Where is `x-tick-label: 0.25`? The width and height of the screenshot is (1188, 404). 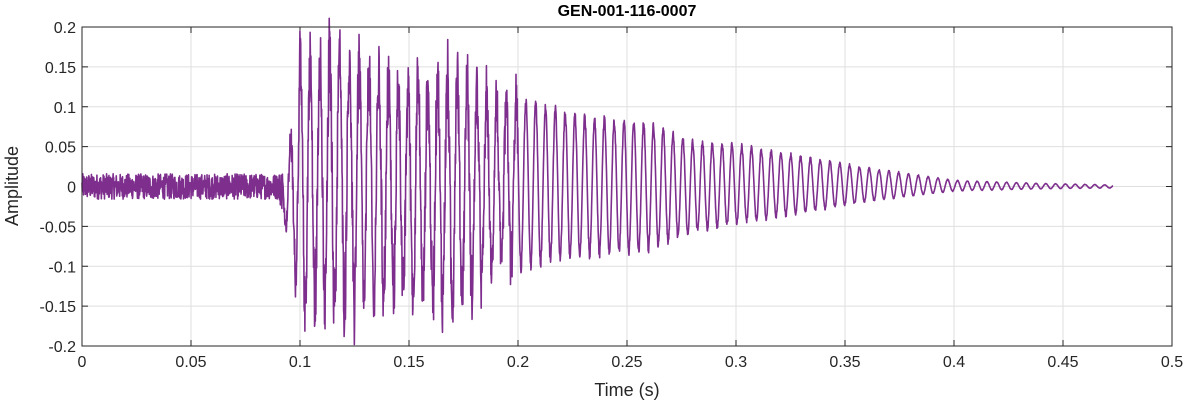
x-tick-label: 0.25 is located at coordinates (626, 362).